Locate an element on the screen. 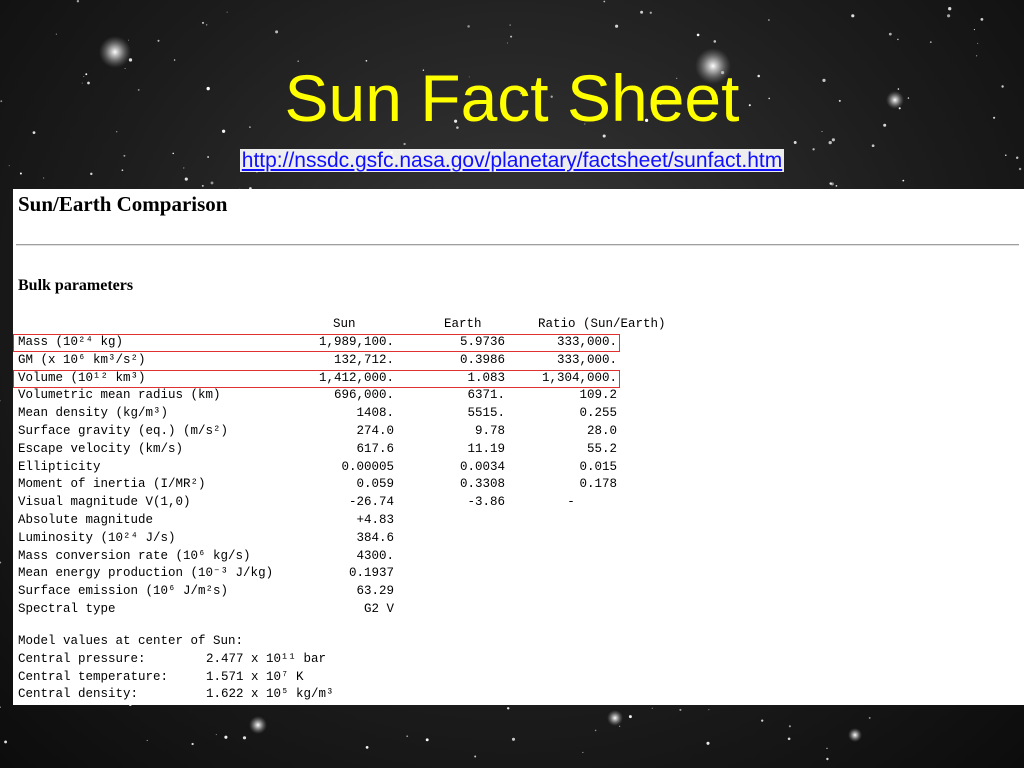 The image size is (1024, 768). sun-value: 617.6 is located at coordinates (375, 448).